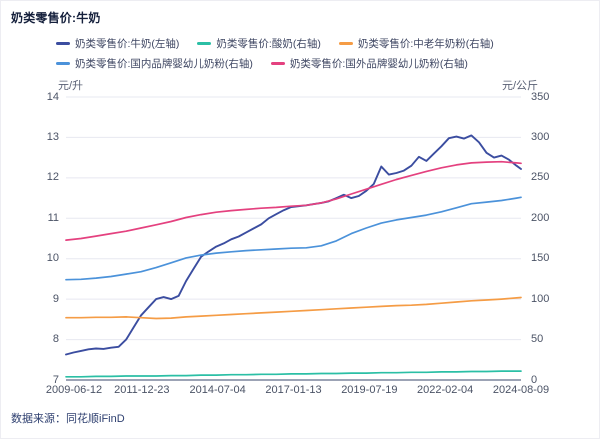  Describe the element at coordinates (217, 390) in the screenshot. I see `x-axis-tick-label: 2014-07-04` at that location.